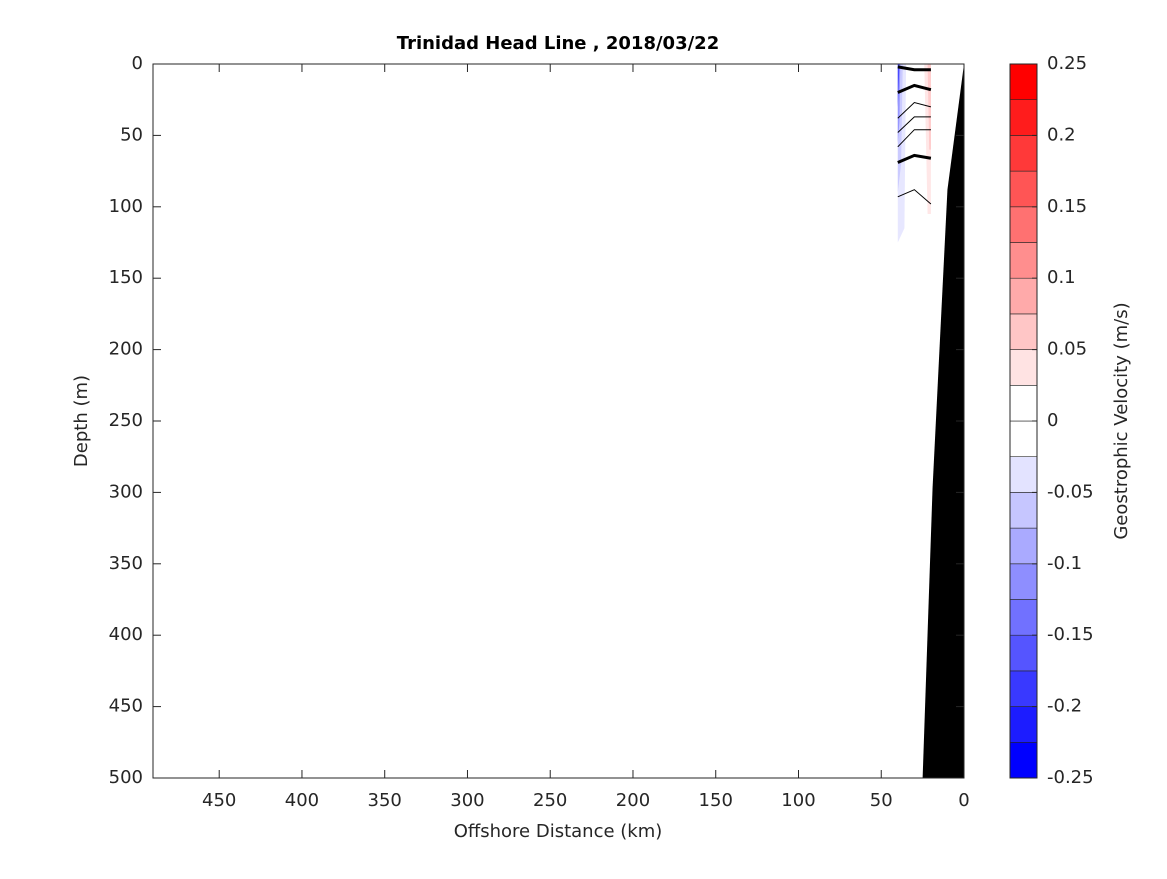  I want to click on x-tick-label: 450, so click(219, 800).